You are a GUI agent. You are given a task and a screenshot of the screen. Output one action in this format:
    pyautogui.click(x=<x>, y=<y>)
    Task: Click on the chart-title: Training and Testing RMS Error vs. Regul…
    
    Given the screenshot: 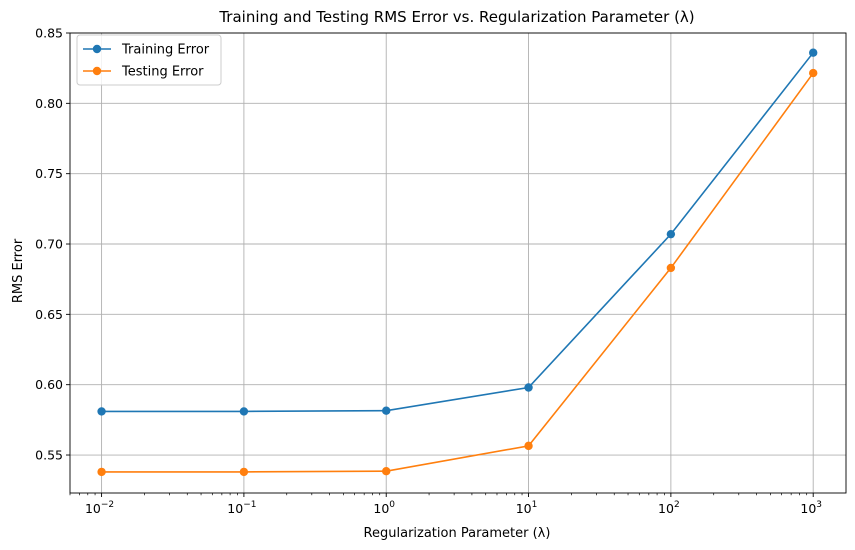 What is the action you would take?
    pyautogui.click(x=456, y=17)
    